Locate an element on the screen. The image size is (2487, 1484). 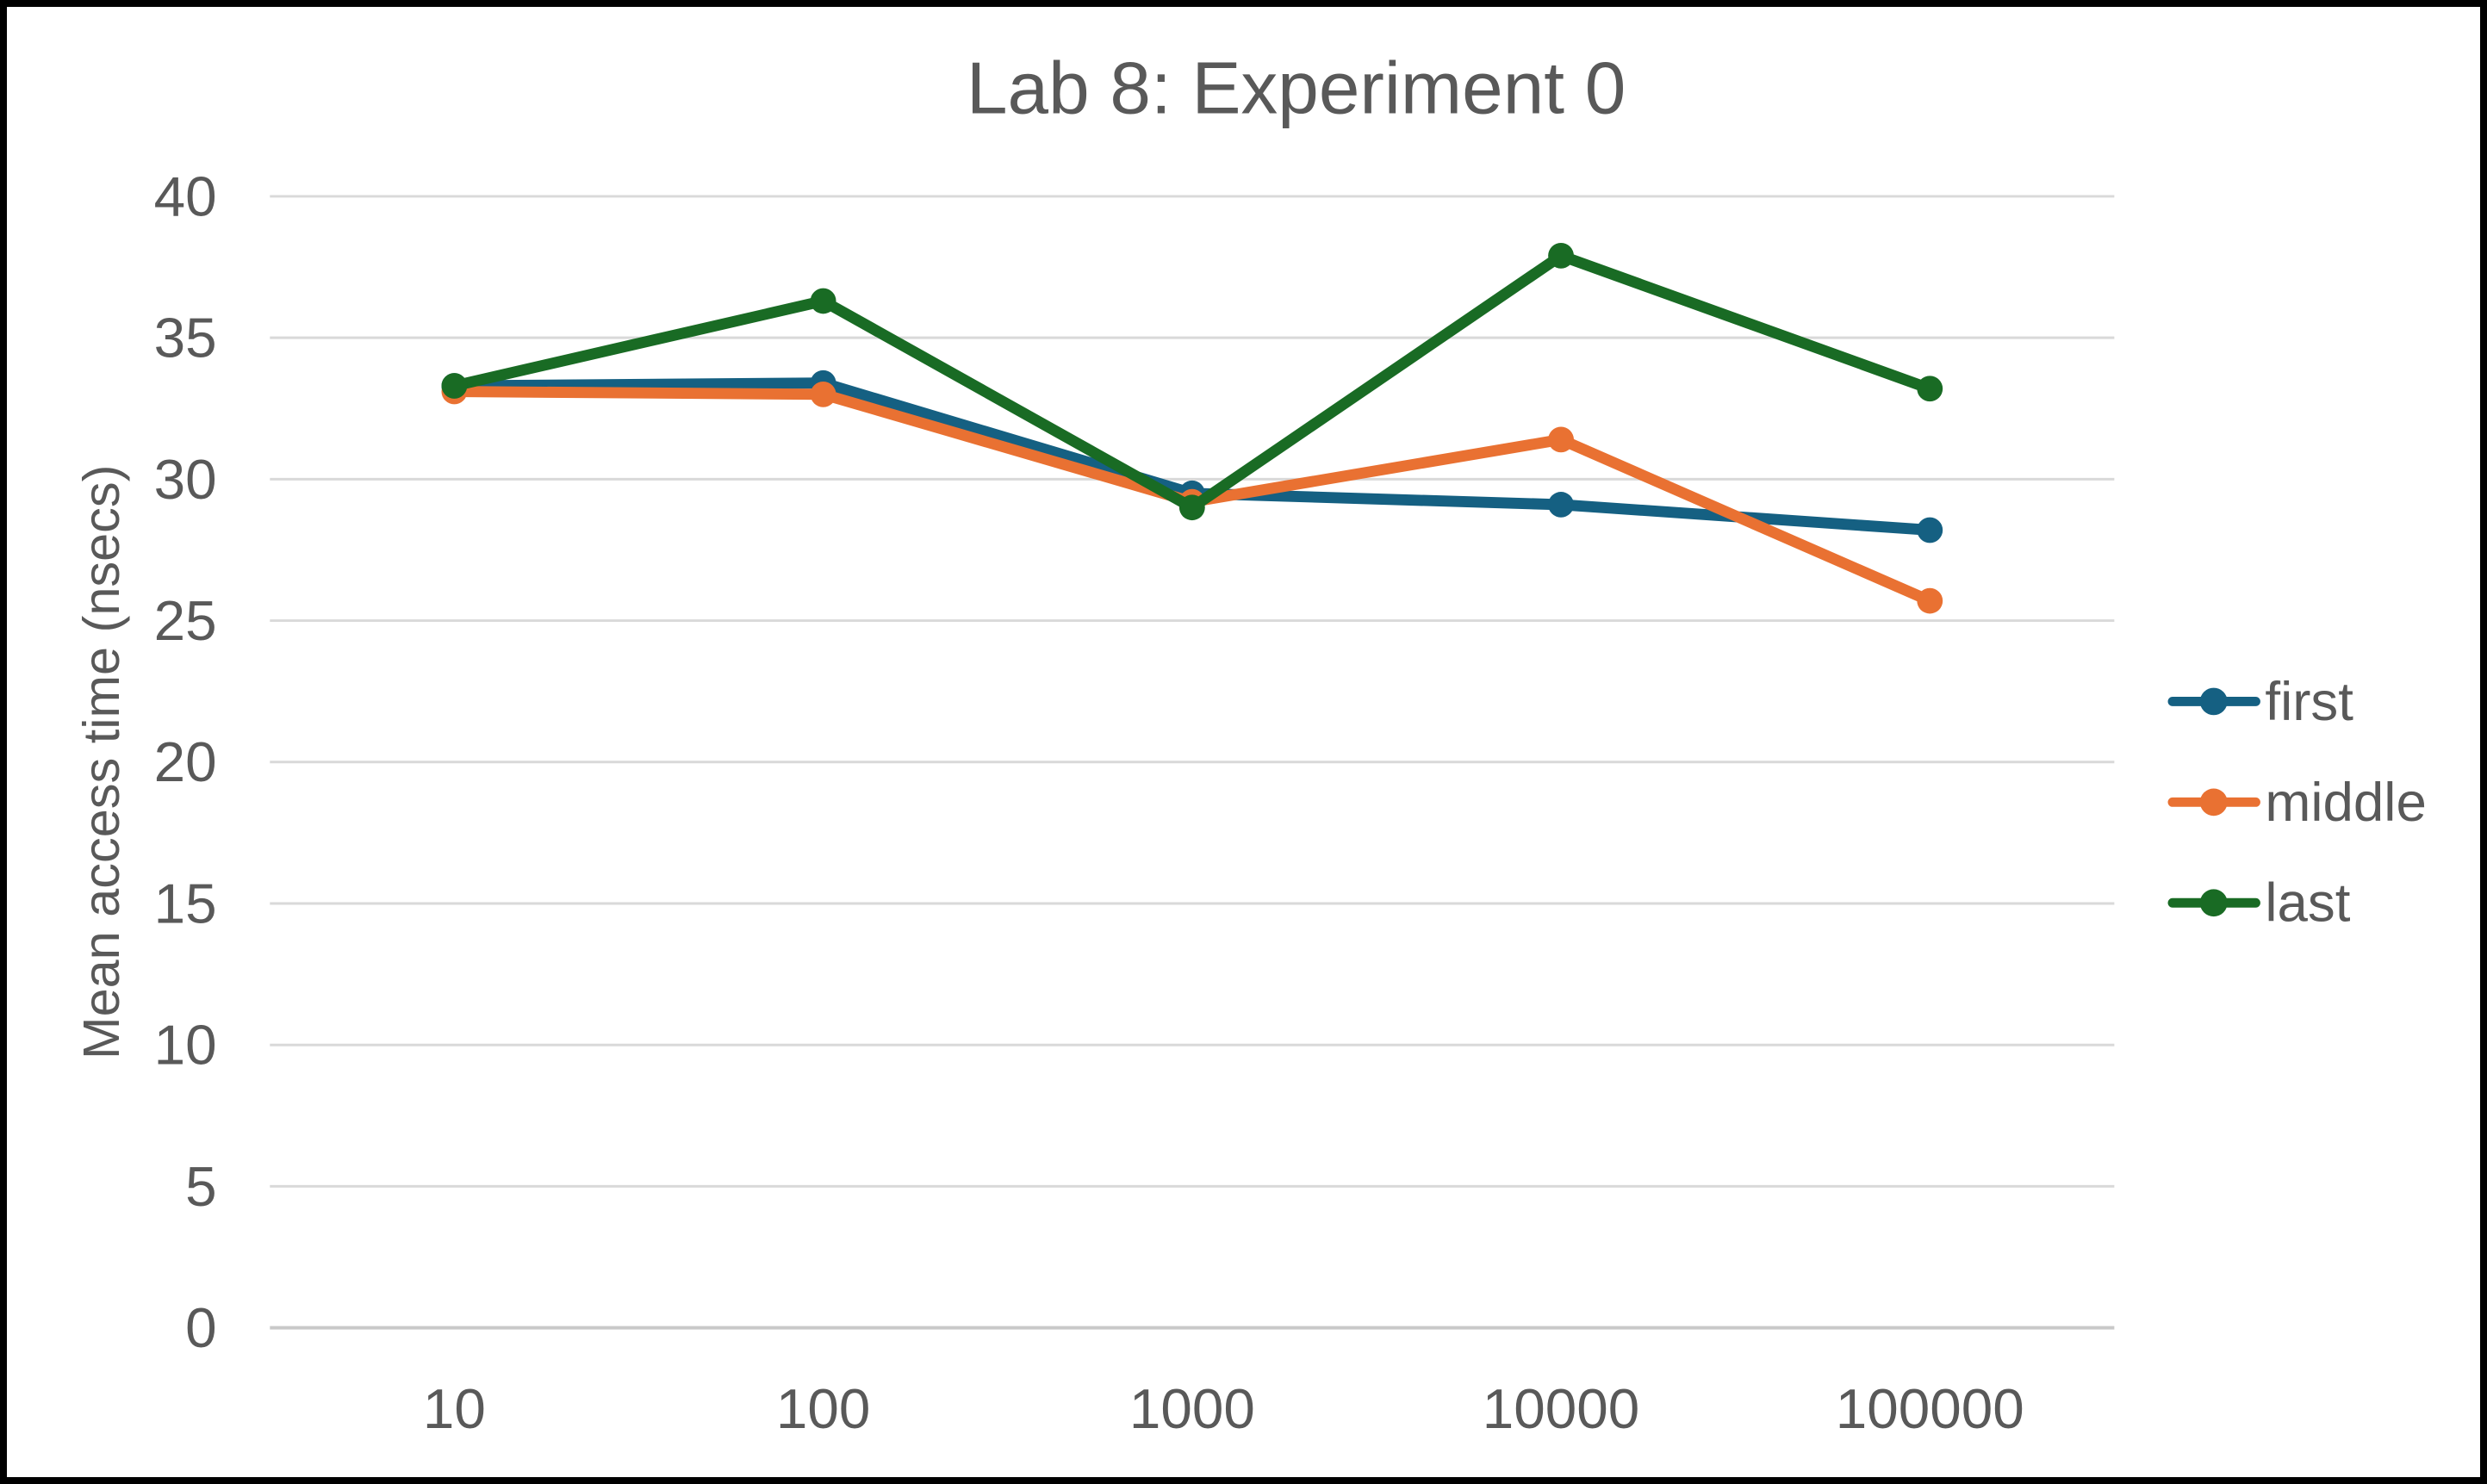
y-tick-label: 30 is located at coordinates (185, 479).